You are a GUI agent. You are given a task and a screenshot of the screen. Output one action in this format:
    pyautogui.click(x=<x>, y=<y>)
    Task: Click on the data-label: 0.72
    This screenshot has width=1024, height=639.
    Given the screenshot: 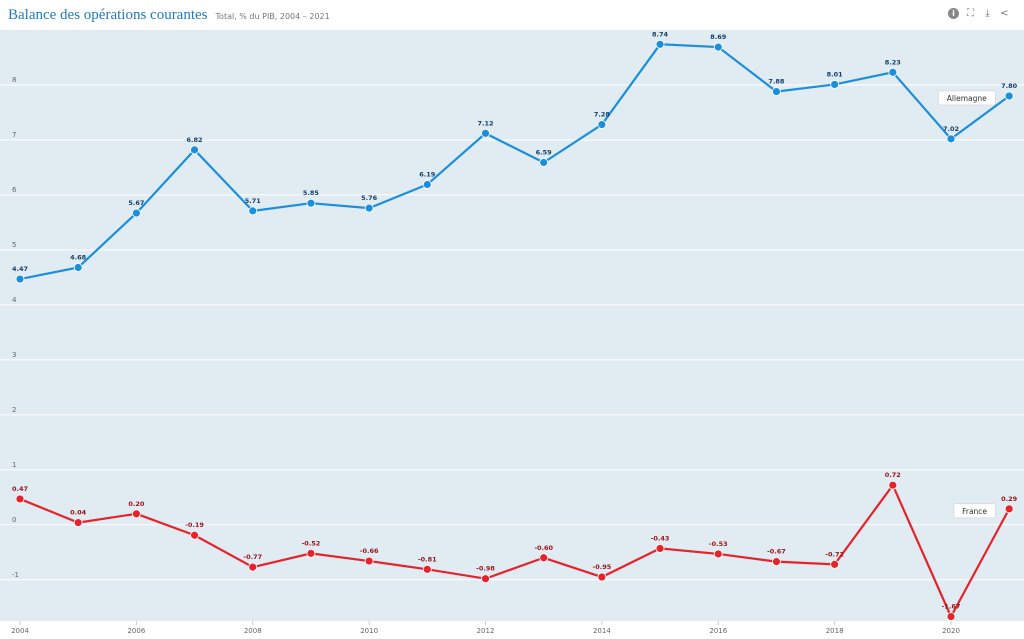 What is the action you would take?
    pyautogui.click(x=893, y=475)
    